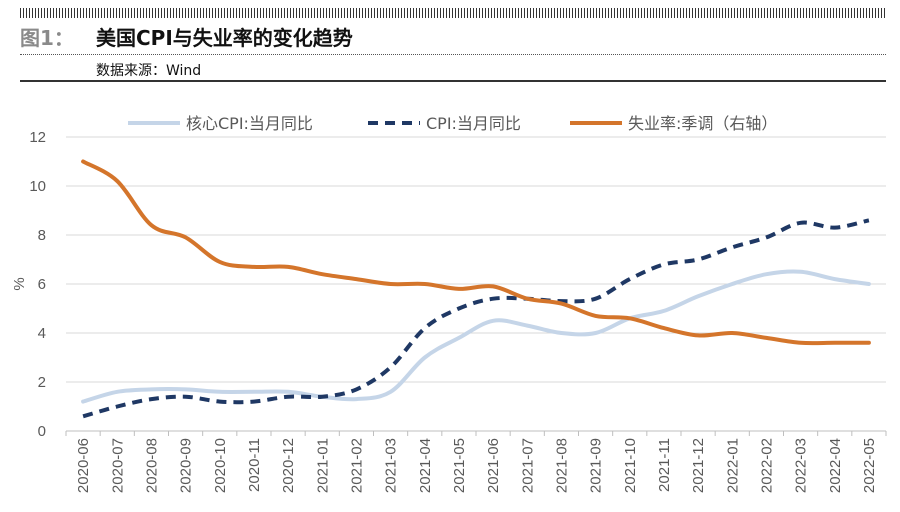 This screenshot has width=900, height=512. I want to click on x-tick-label: 2020-08, so click(151, 465).